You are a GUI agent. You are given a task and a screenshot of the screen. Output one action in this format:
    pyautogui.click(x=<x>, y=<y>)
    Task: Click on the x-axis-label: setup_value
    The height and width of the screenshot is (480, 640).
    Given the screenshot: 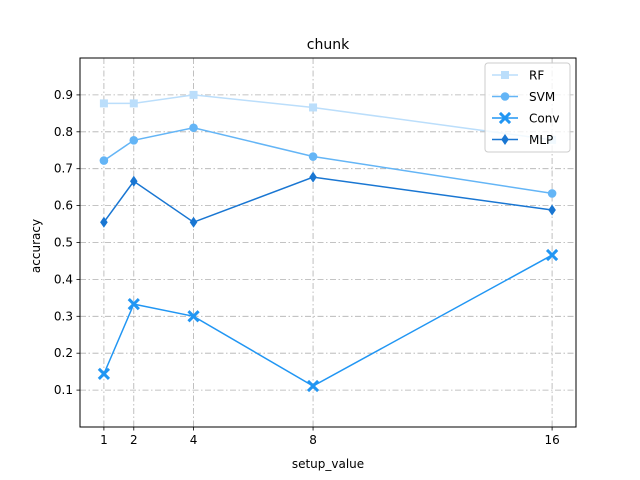 What is the action you would take?
    pyautogui.click(x=328, y=464)
    